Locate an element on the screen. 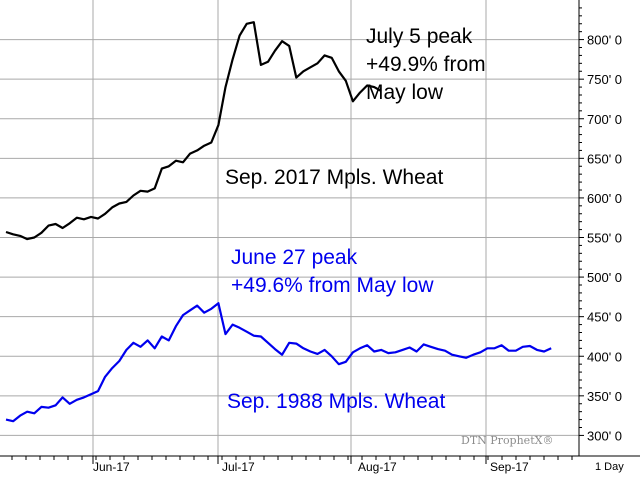  annotation-2017-peak-line-3: May low is located at coordinates (405, 92).